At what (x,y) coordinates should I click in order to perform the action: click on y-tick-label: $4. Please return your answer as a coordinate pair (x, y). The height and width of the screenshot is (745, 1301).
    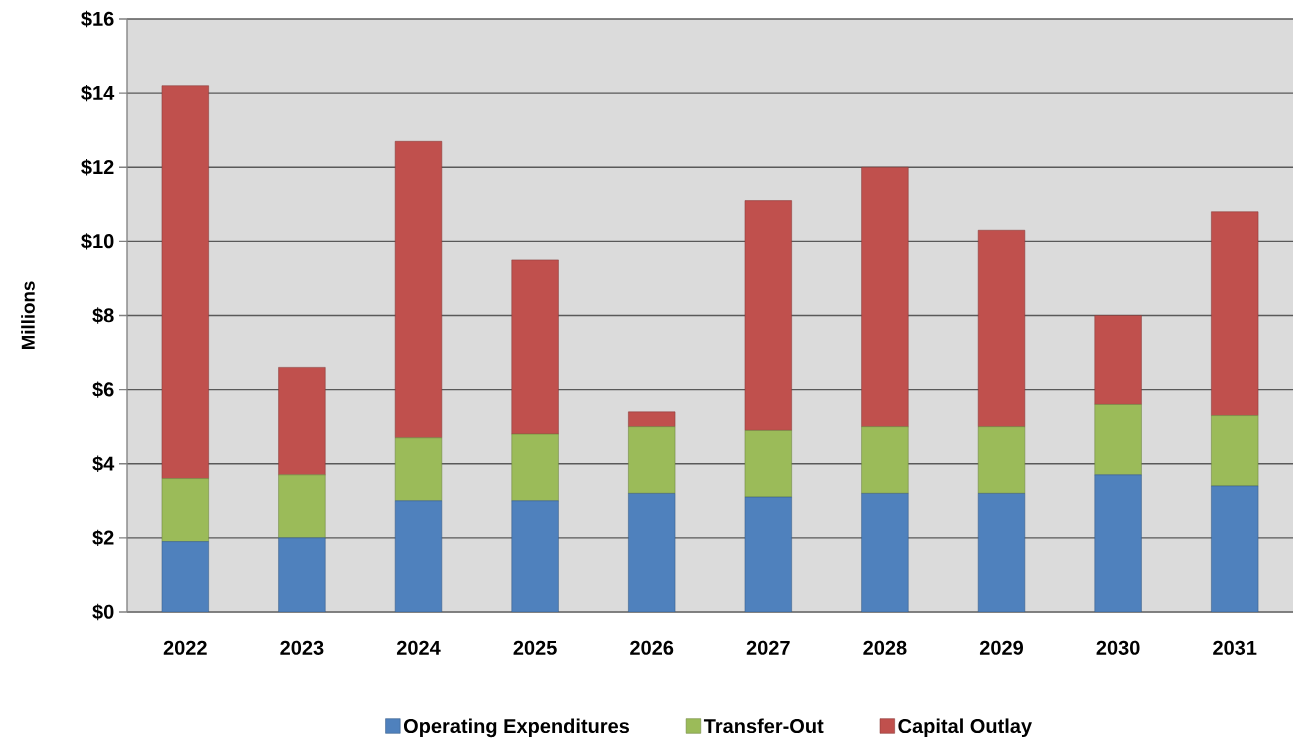
    Looking at the image, I should click on (103, 463).